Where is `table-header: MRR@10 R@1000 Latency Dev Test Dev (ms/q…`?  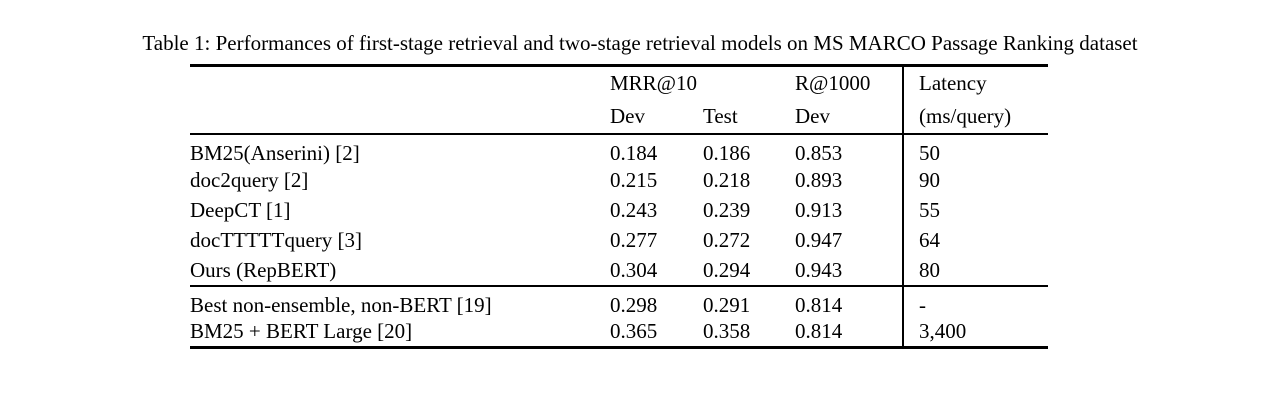
table-header: MRR@10 R@1000 Latency Dev Test Dev (ms/q… is located at coordinates (619, 99).